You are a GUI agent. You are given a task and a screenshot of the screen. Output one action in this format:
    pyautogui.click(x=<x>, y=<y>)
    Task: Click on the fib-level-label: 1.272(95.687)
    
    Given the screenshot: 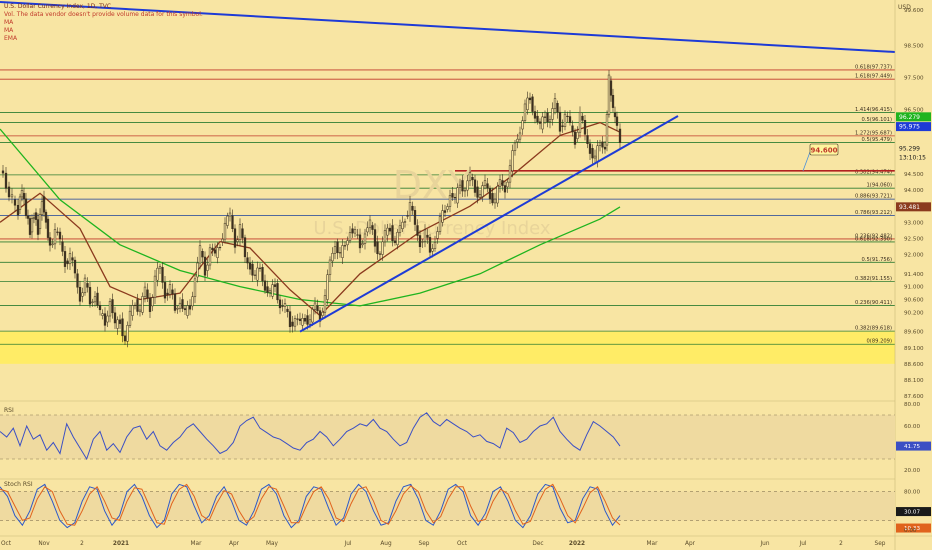 What is the action you would take?
    pyautogui.click(x=873, y=133)
    